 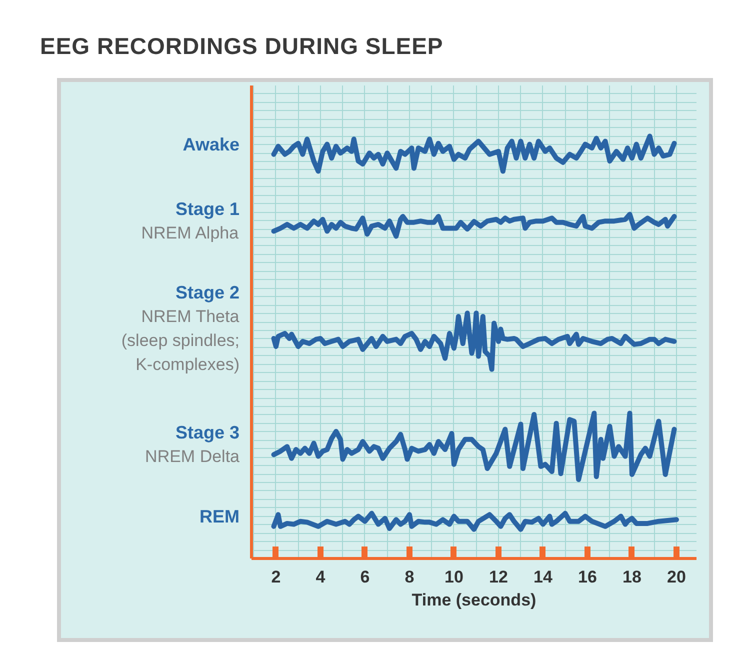 What do you see at coordinates (474, 600) in the screenshot?
I see `x-axis-title: Time (seconds)` at bounding box center [474, 600].